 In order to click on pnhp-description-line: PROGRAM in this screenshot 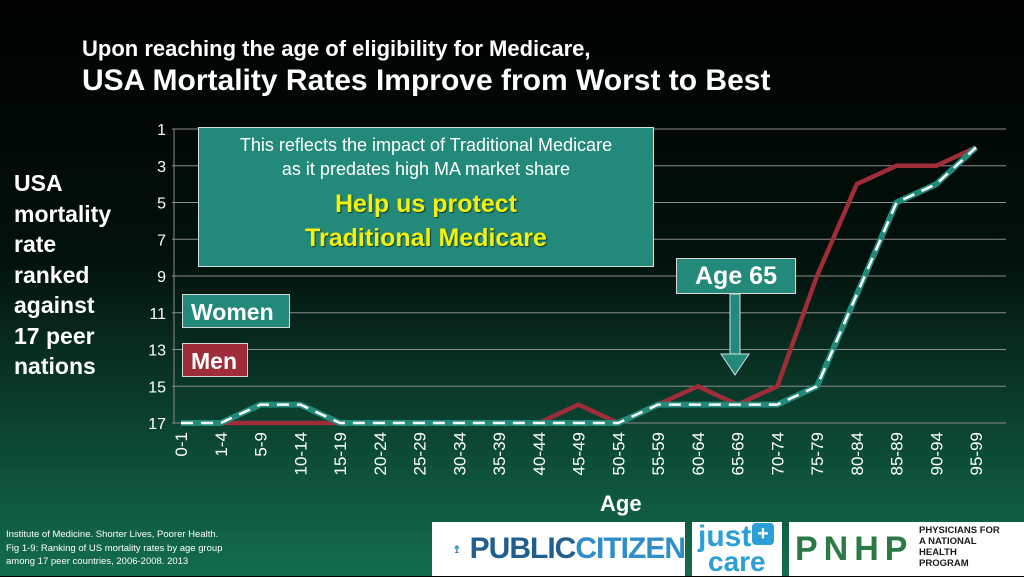, I will do `click(944, 563)`.